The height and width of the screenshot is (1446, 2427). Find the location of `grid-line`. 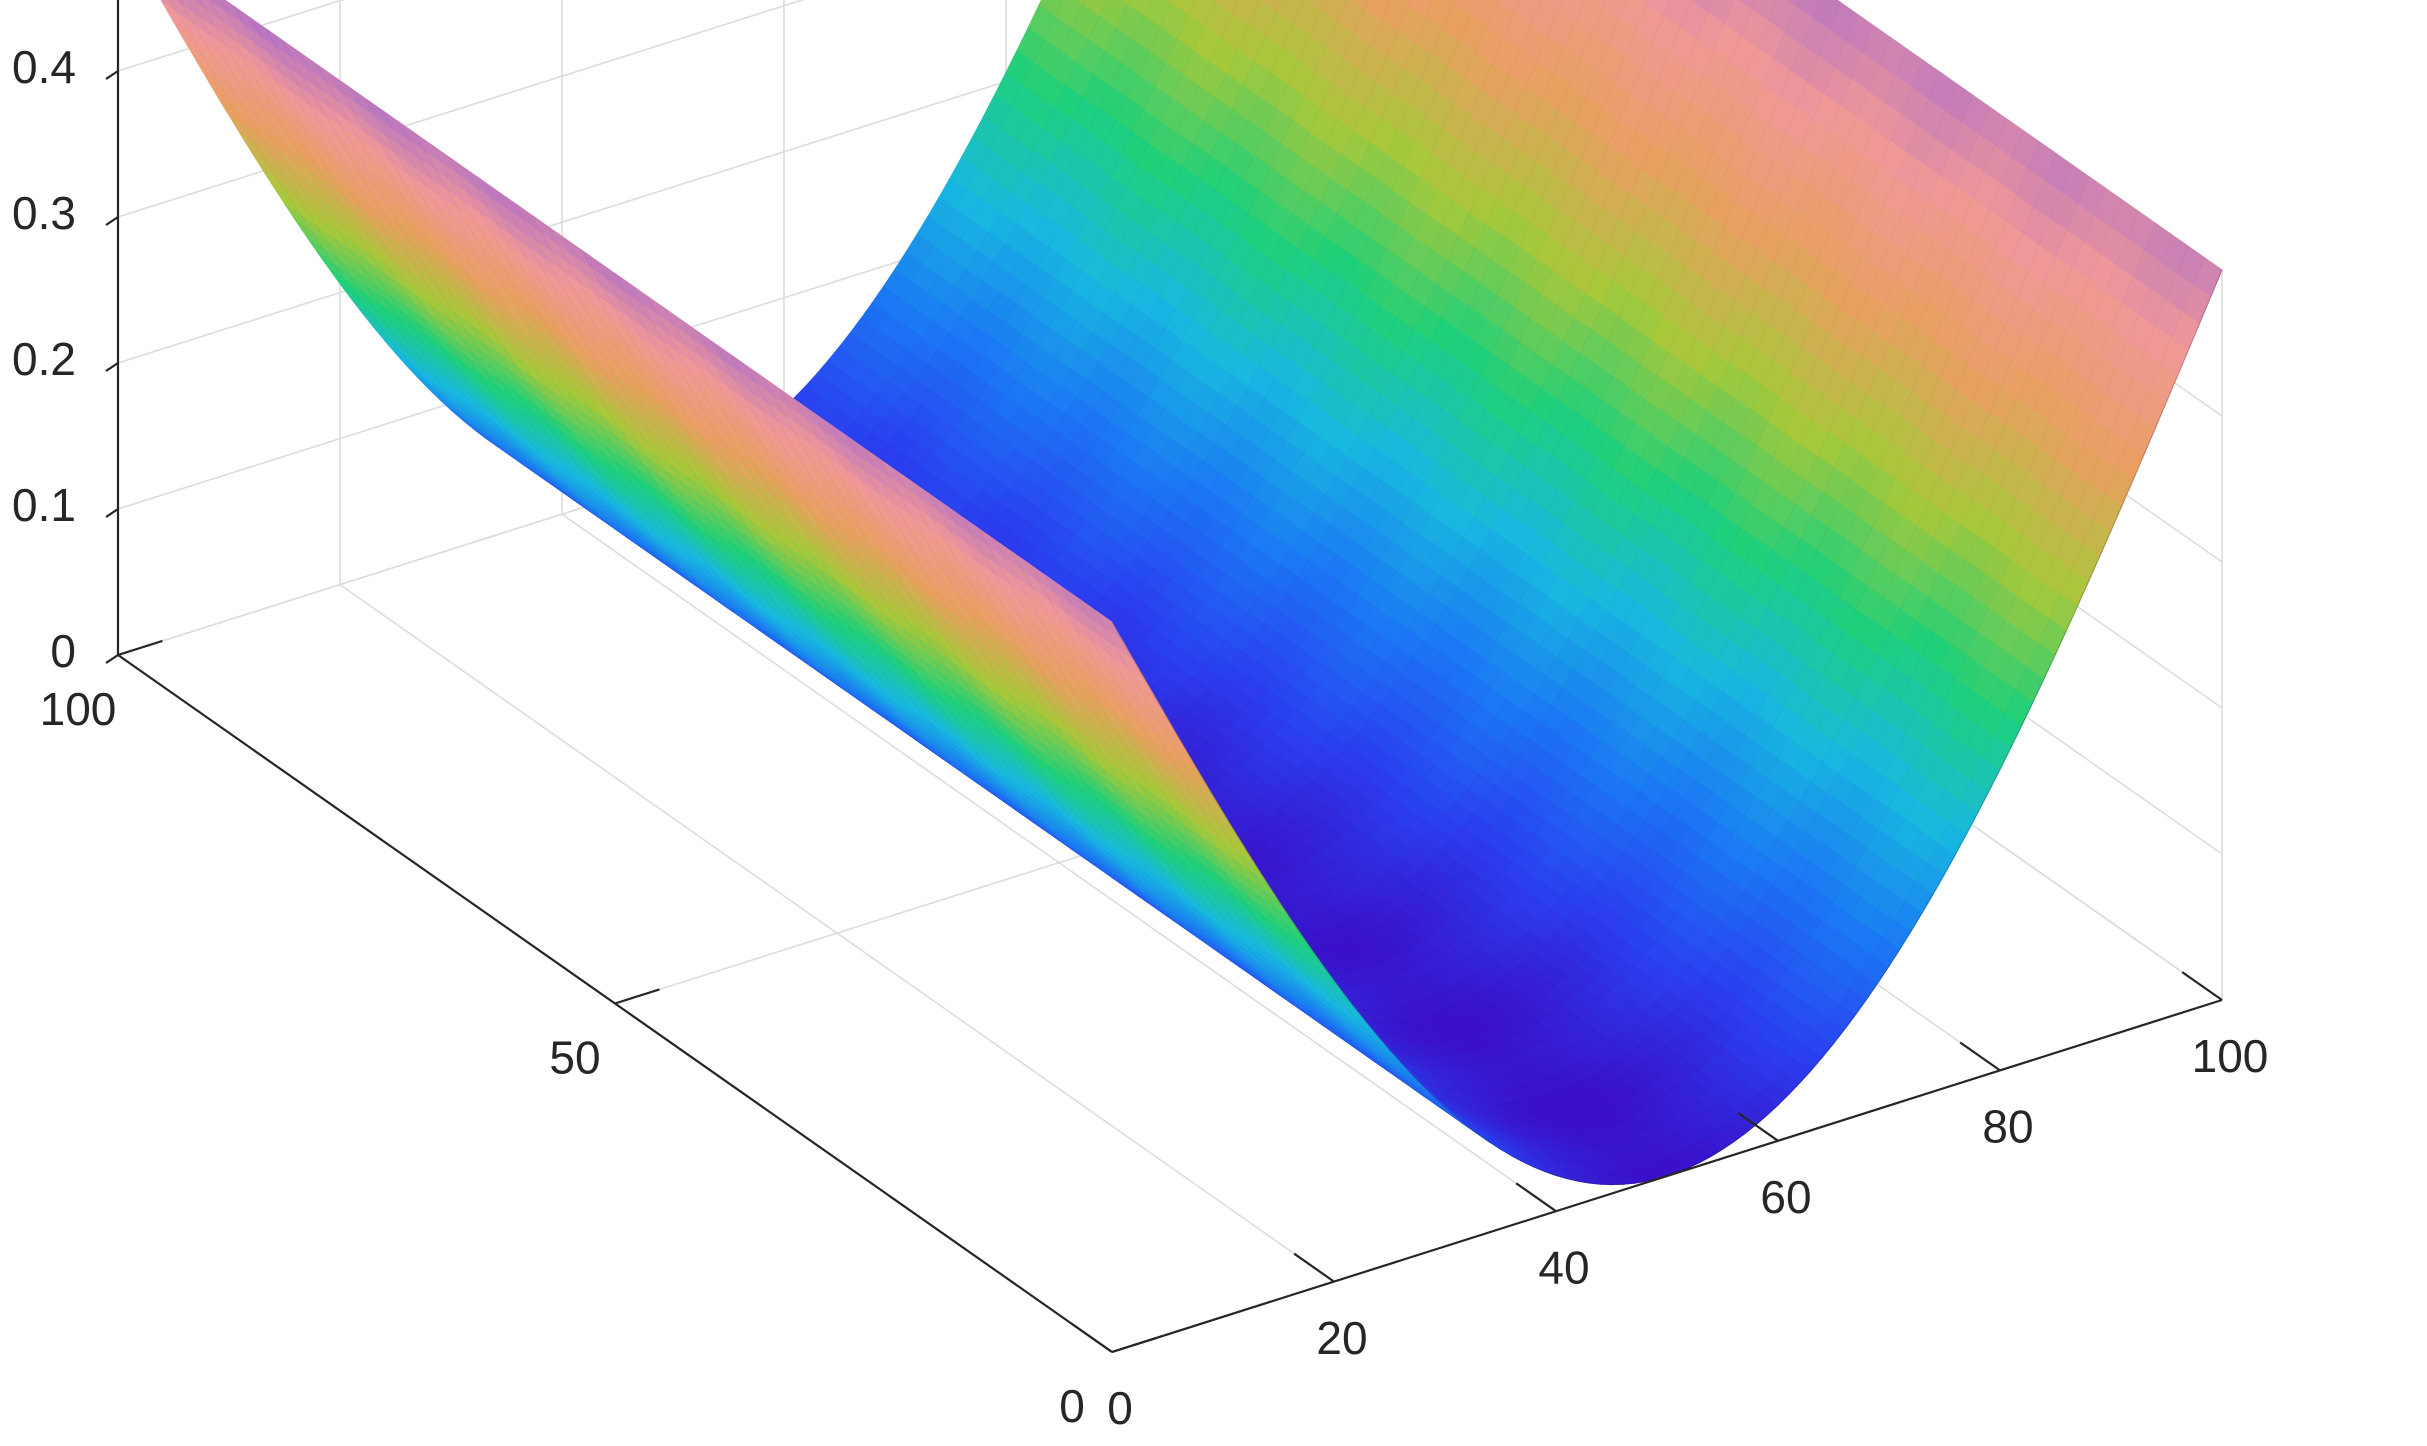

grid-line is located at coordinates (231, 36).